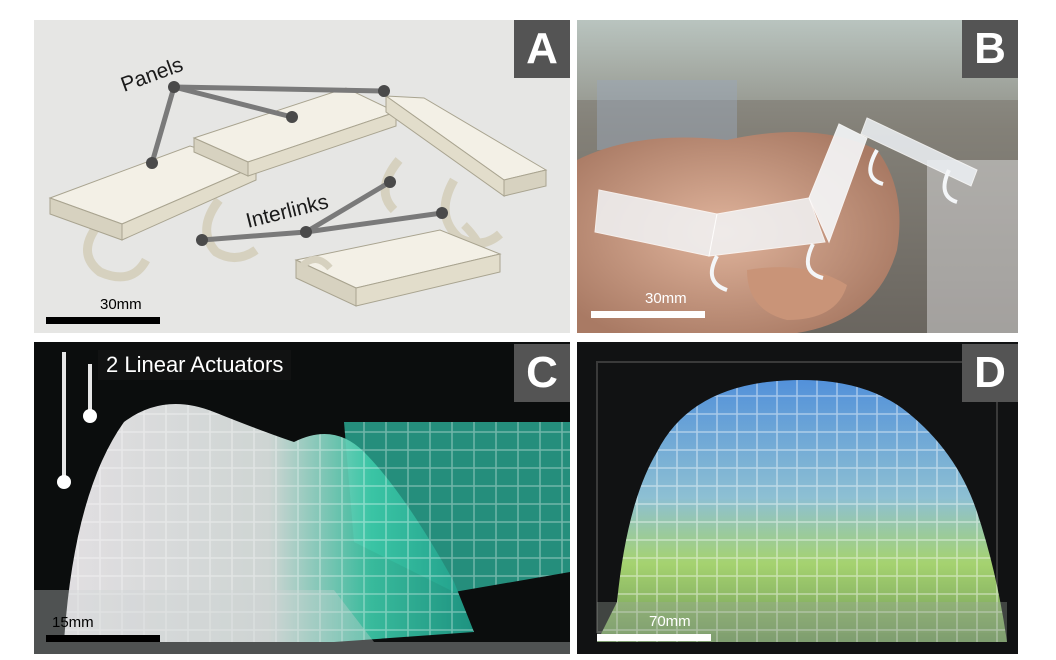 This screenshot has height=660, width=1056. What do you see at coordinates (990, 373) in the screenshot?
I see `panel-letter-d: D` at bounding box center [990, 373].